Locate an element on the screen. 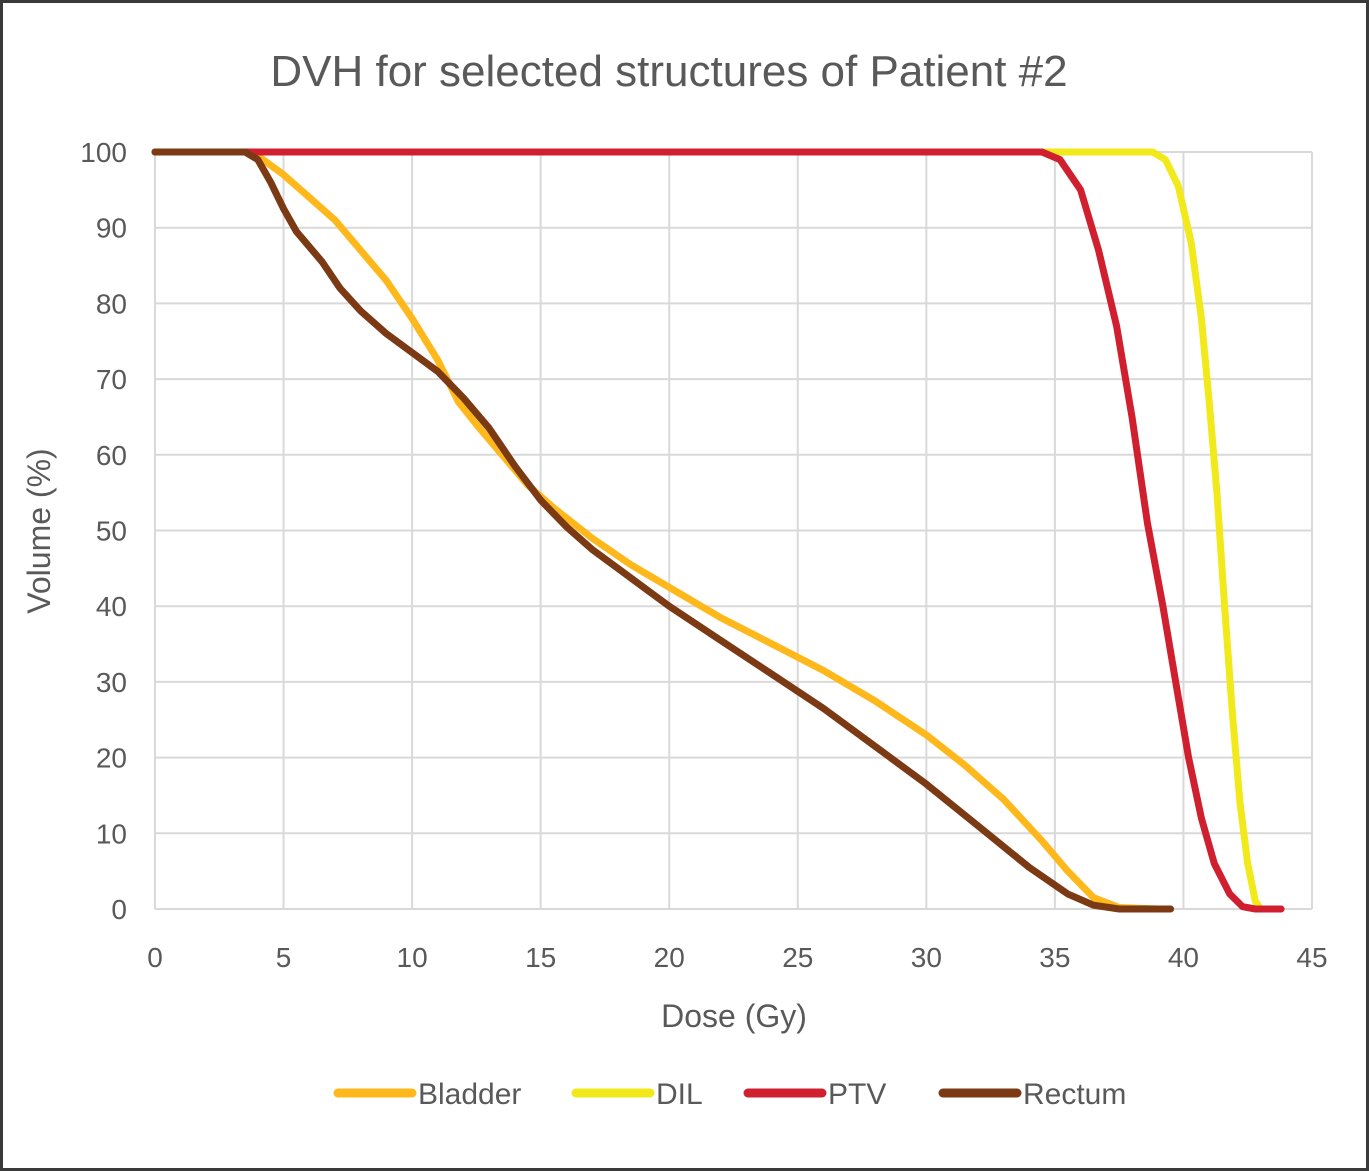  y-tick-label: 20 is located at coordinates (111, 758).